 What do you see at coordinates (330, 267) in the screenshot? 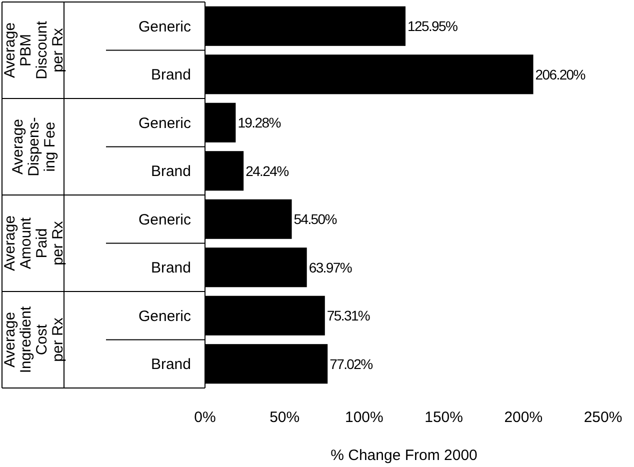
I see `data-label: 63.97%` at bounding box center [330, 267].